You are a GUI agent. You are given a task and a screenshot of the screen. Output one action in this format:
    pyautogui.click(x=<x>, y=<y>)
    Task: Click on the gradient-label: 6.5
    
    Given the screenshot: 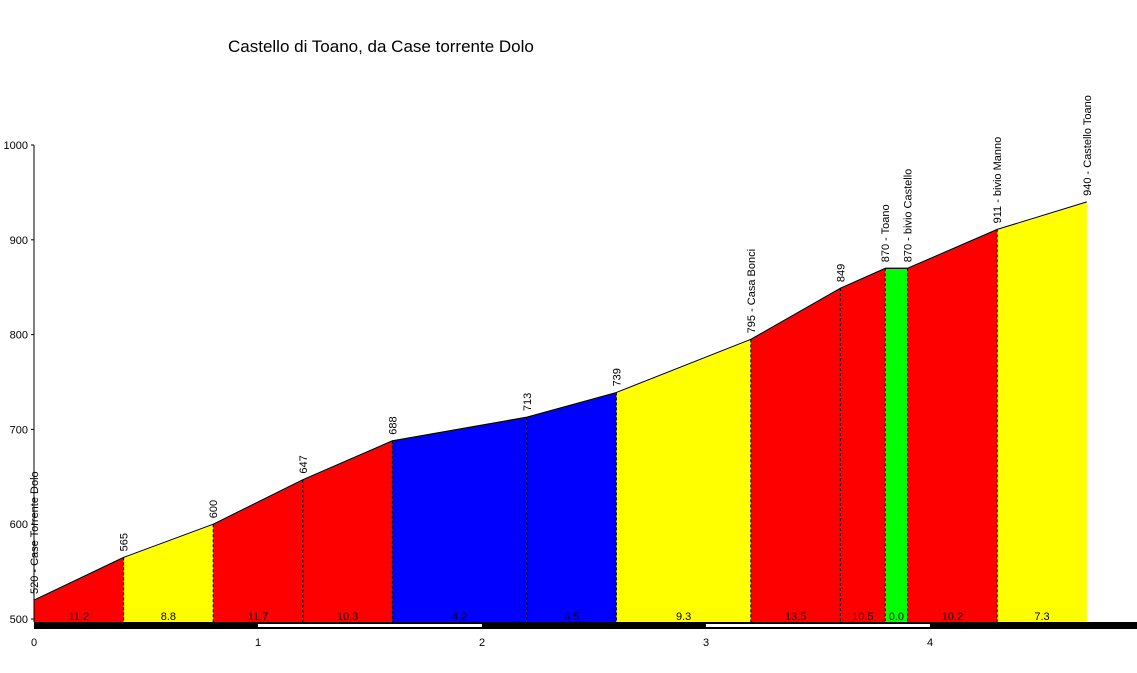 What is the action you would take?
    pyautogui.click(x=571, y=617)
    